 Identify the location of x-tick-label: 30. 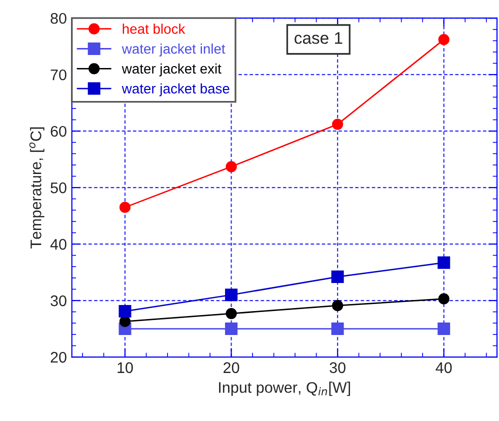
(338, 368).